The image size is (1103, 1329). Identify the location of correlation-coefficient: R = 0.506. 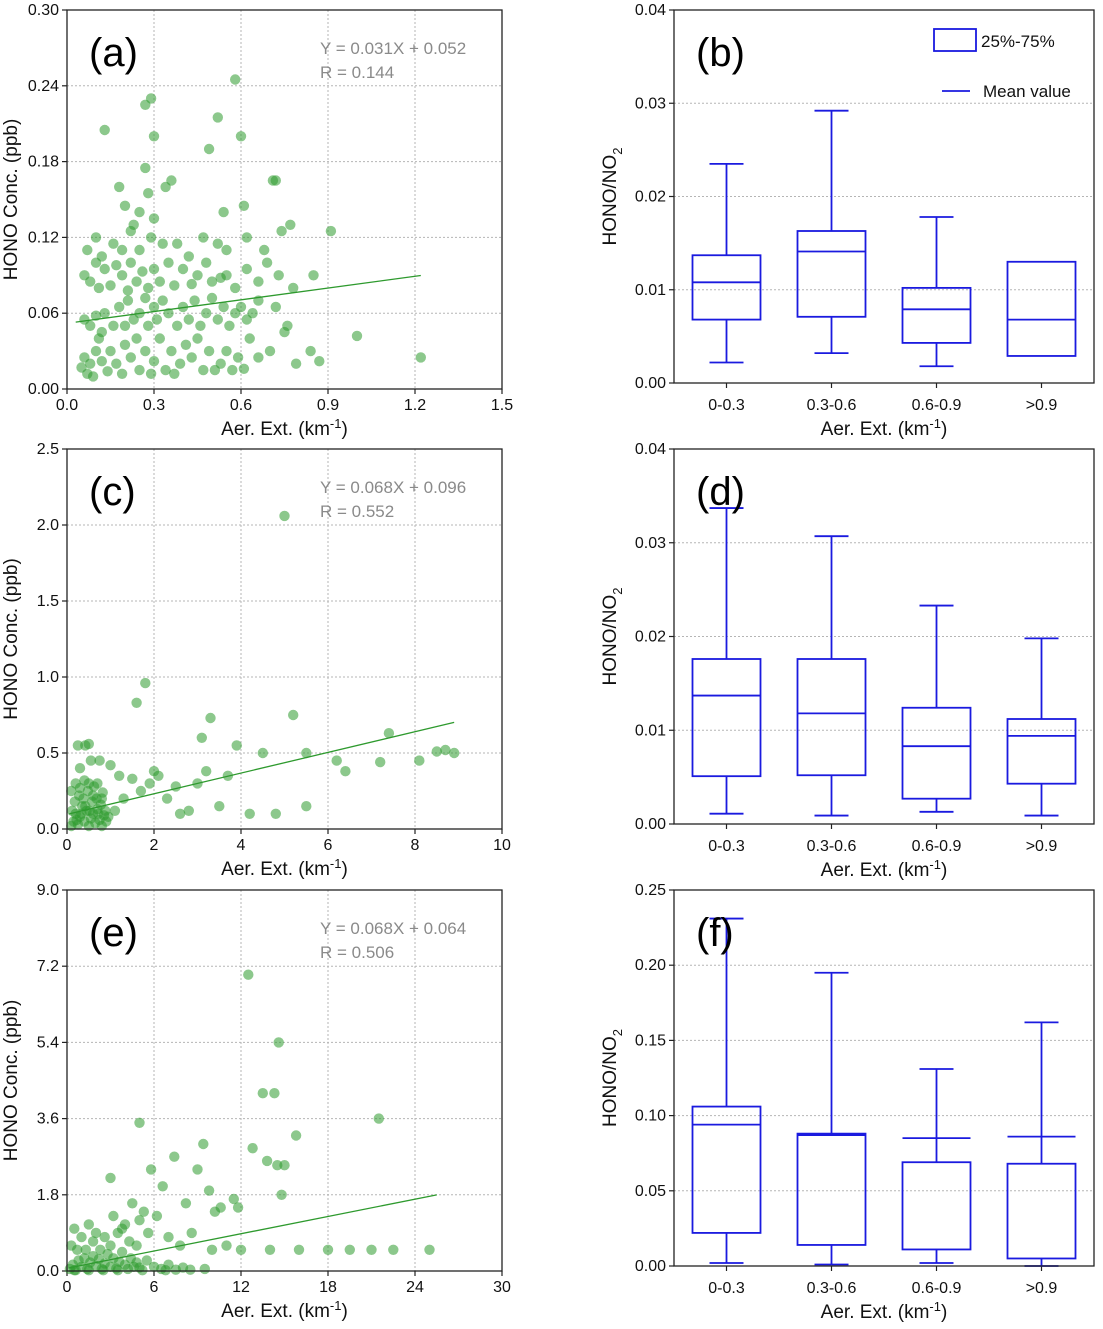
(357, 952).